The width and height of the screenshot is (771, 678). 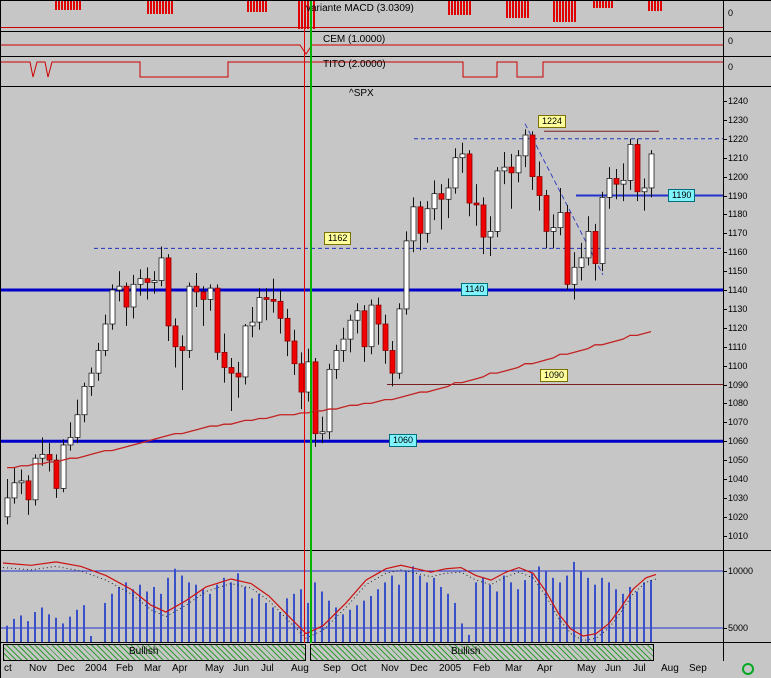 I want to click on symbol-label: ^SPX, so click(x=361, y=93).